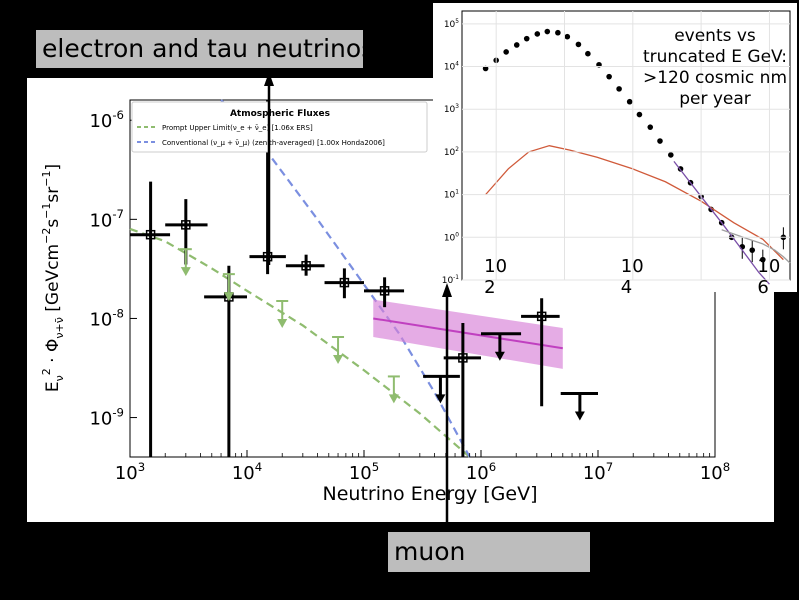 The image size is (799, 600). What do you see at coordinates (106, 120) in the screenshot?
I see `main-y-tick-label: 10⁻⁶` at bounding box center [106, 120].